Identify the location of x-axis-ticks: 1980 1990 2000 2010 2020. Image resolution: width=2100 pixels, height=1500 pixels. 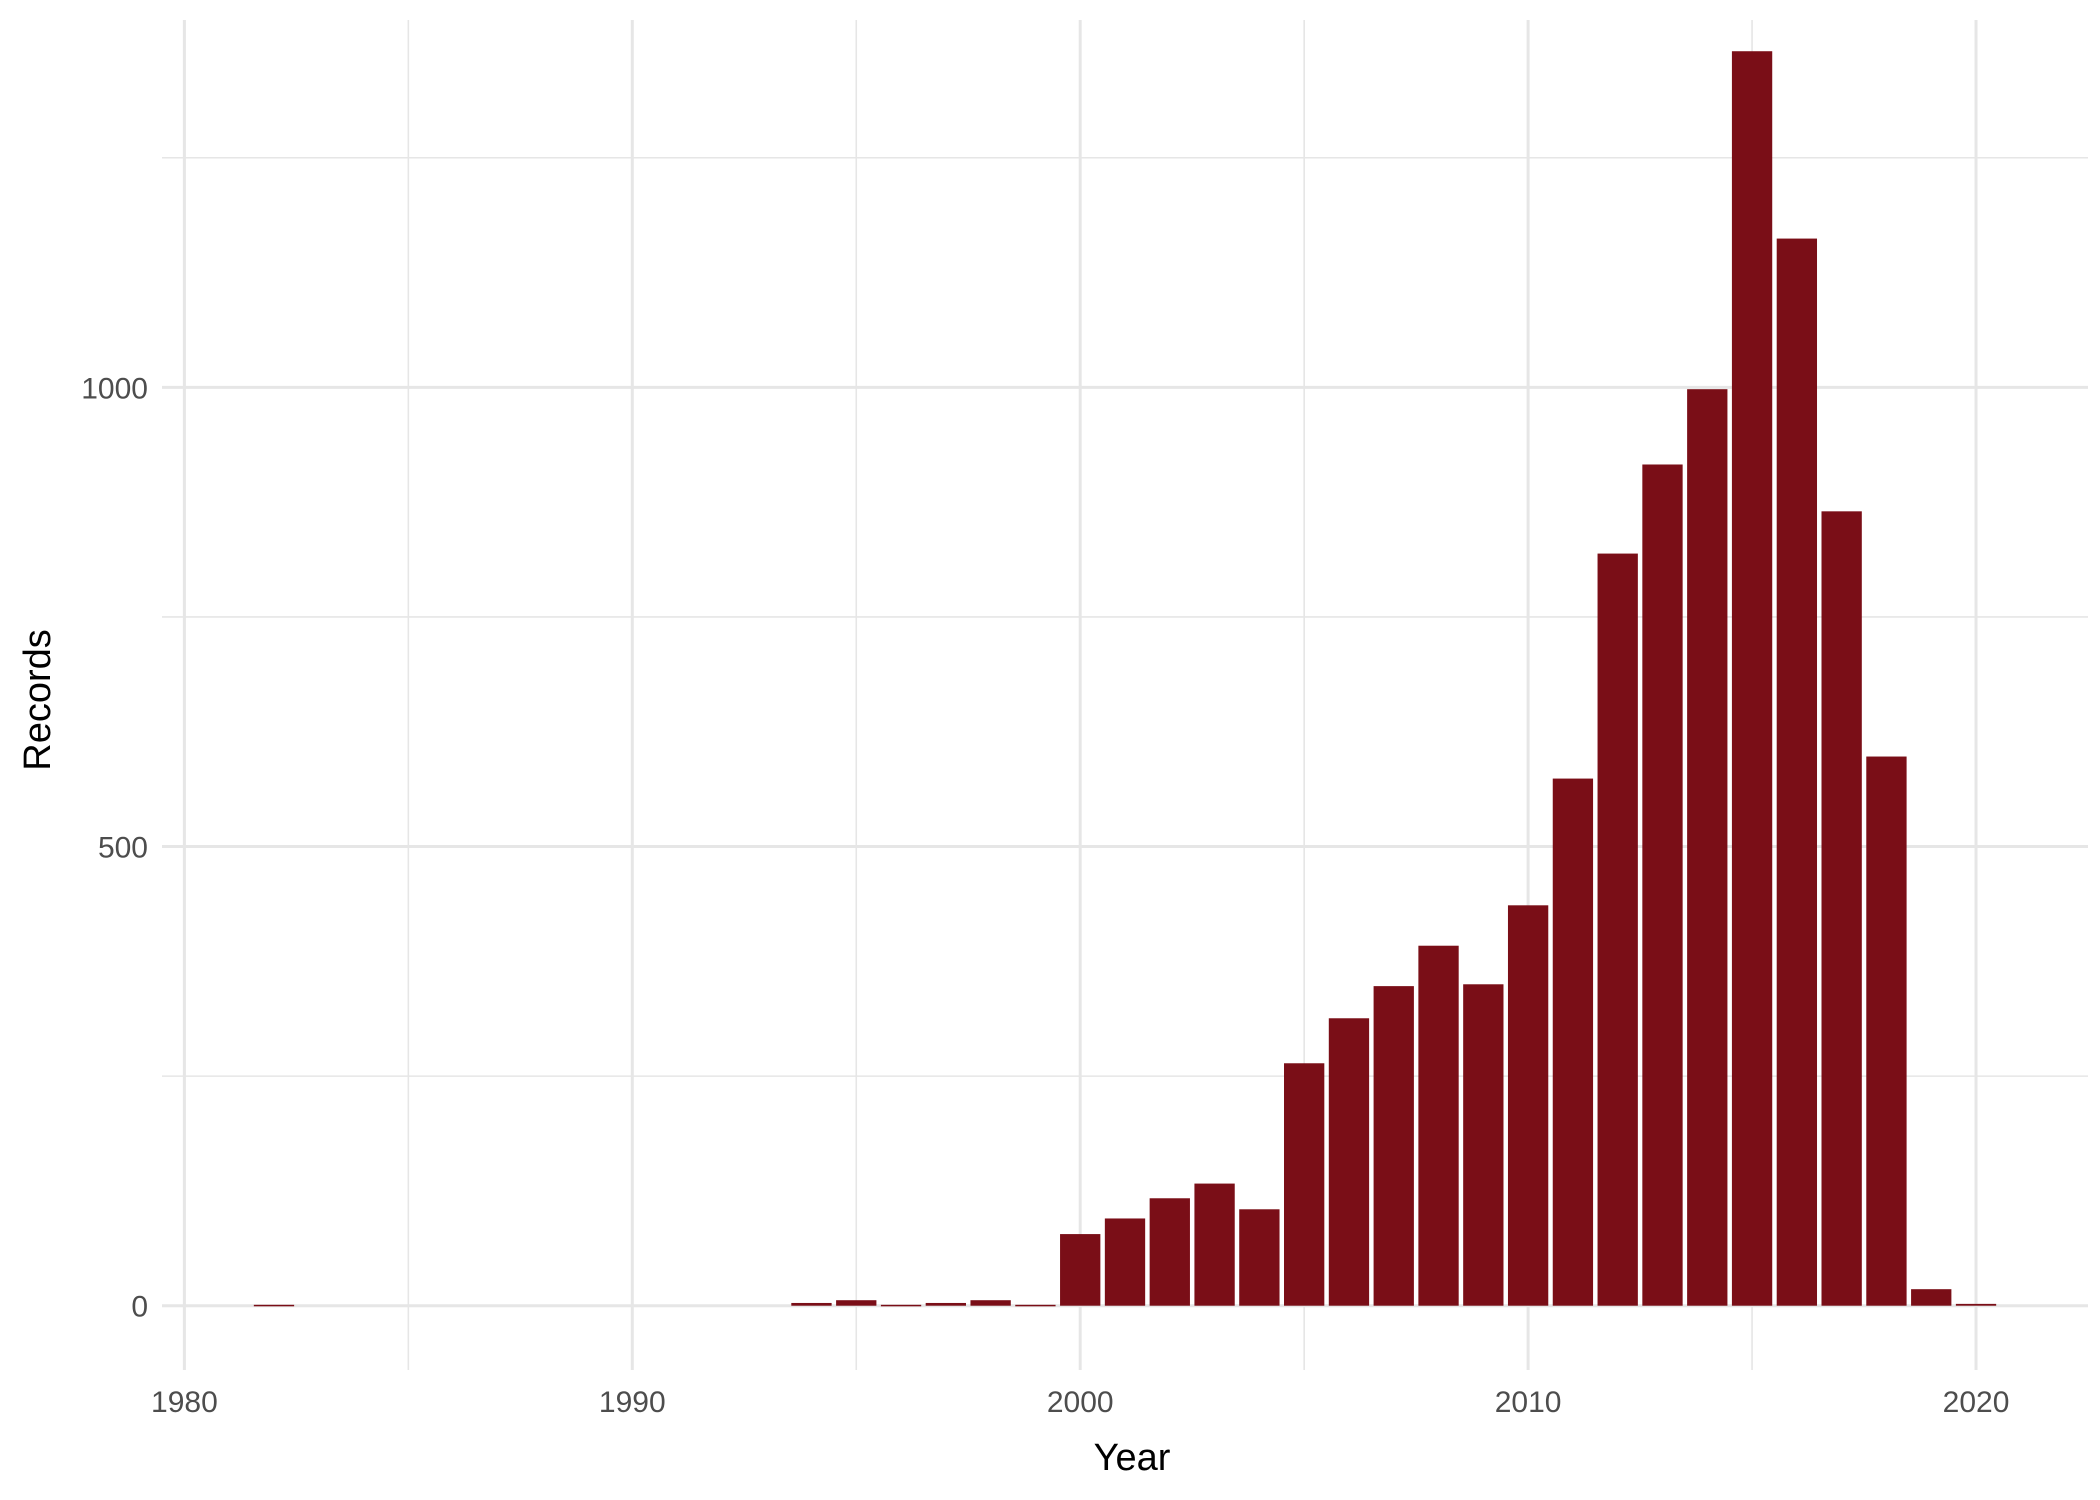
(1080, 1402).